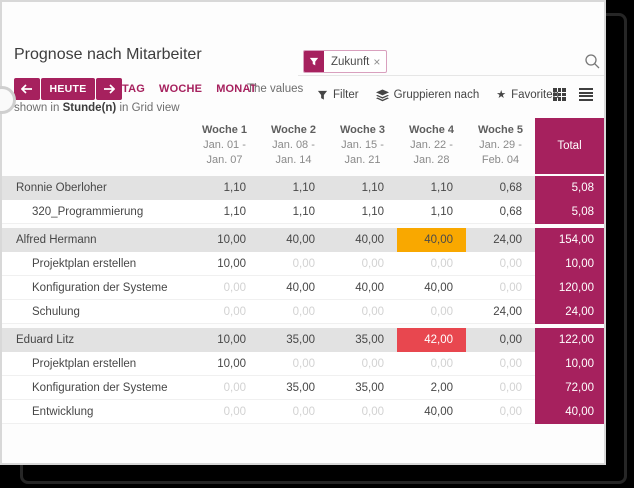 This screenshot has height=488, width=634. Describe the element at coordinates (559, 94) in the screenshot. I see `grid-view-icon` at that location.